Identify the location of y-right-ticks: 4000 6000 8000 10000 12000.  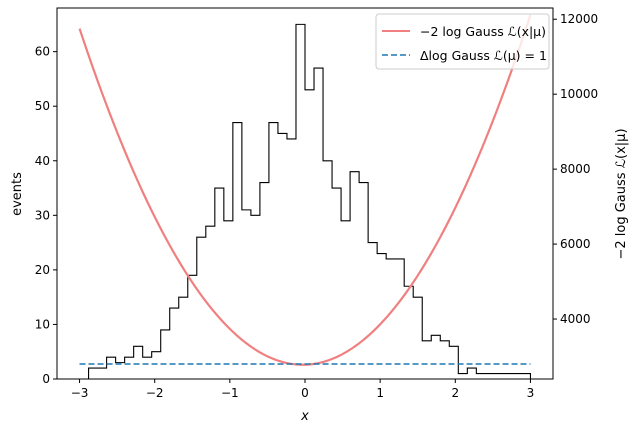
(575, 169).